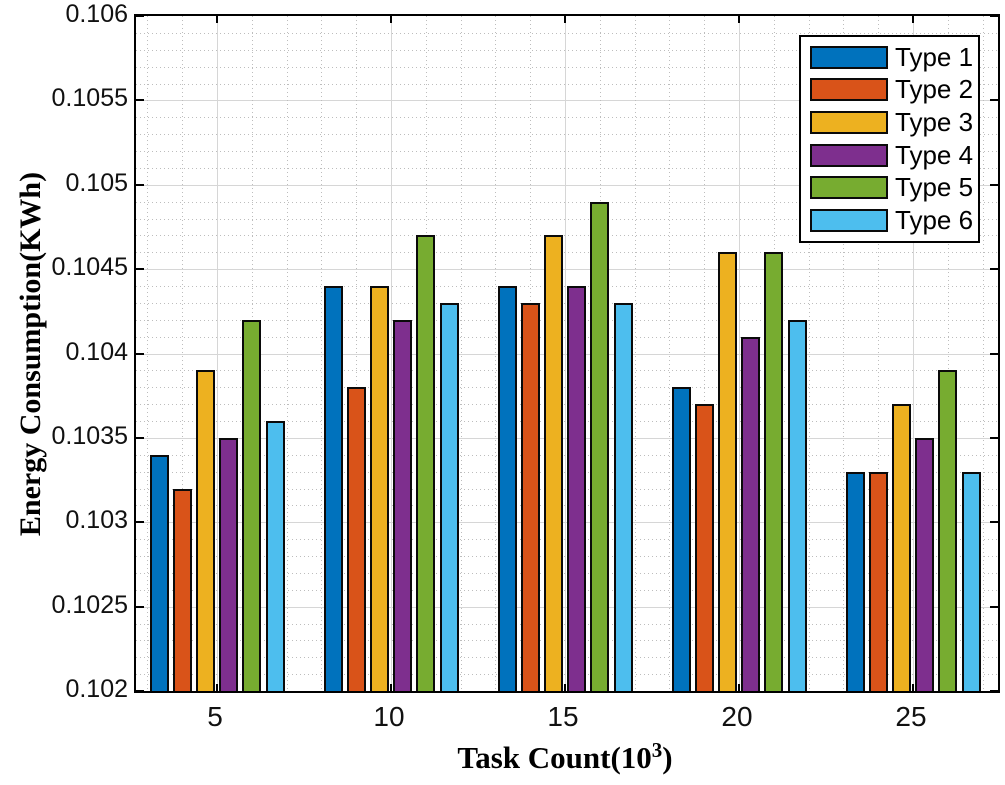 Image resolution: width=1005 pixels, height=785 pixels. Describe the element at coordinates (889, 139) in the screenshot. I see `legend: Type 1 Type 2 Type 3 Type 4 Type 5 Type 6` at that location.